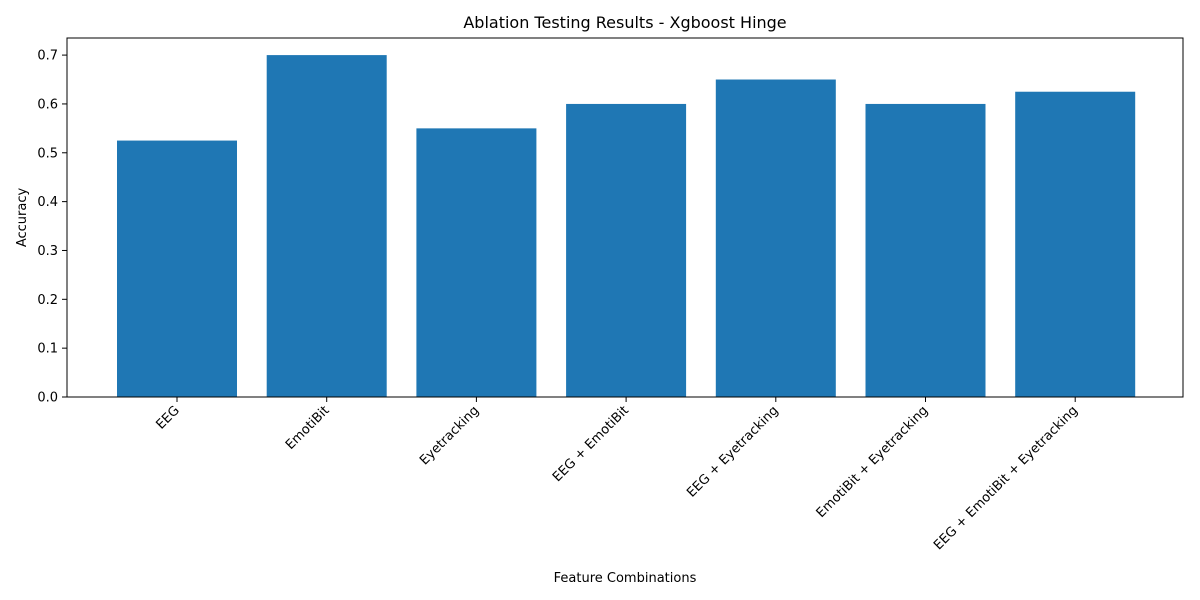  I want to click on x-tick-label: EEG, so click(167, 417).